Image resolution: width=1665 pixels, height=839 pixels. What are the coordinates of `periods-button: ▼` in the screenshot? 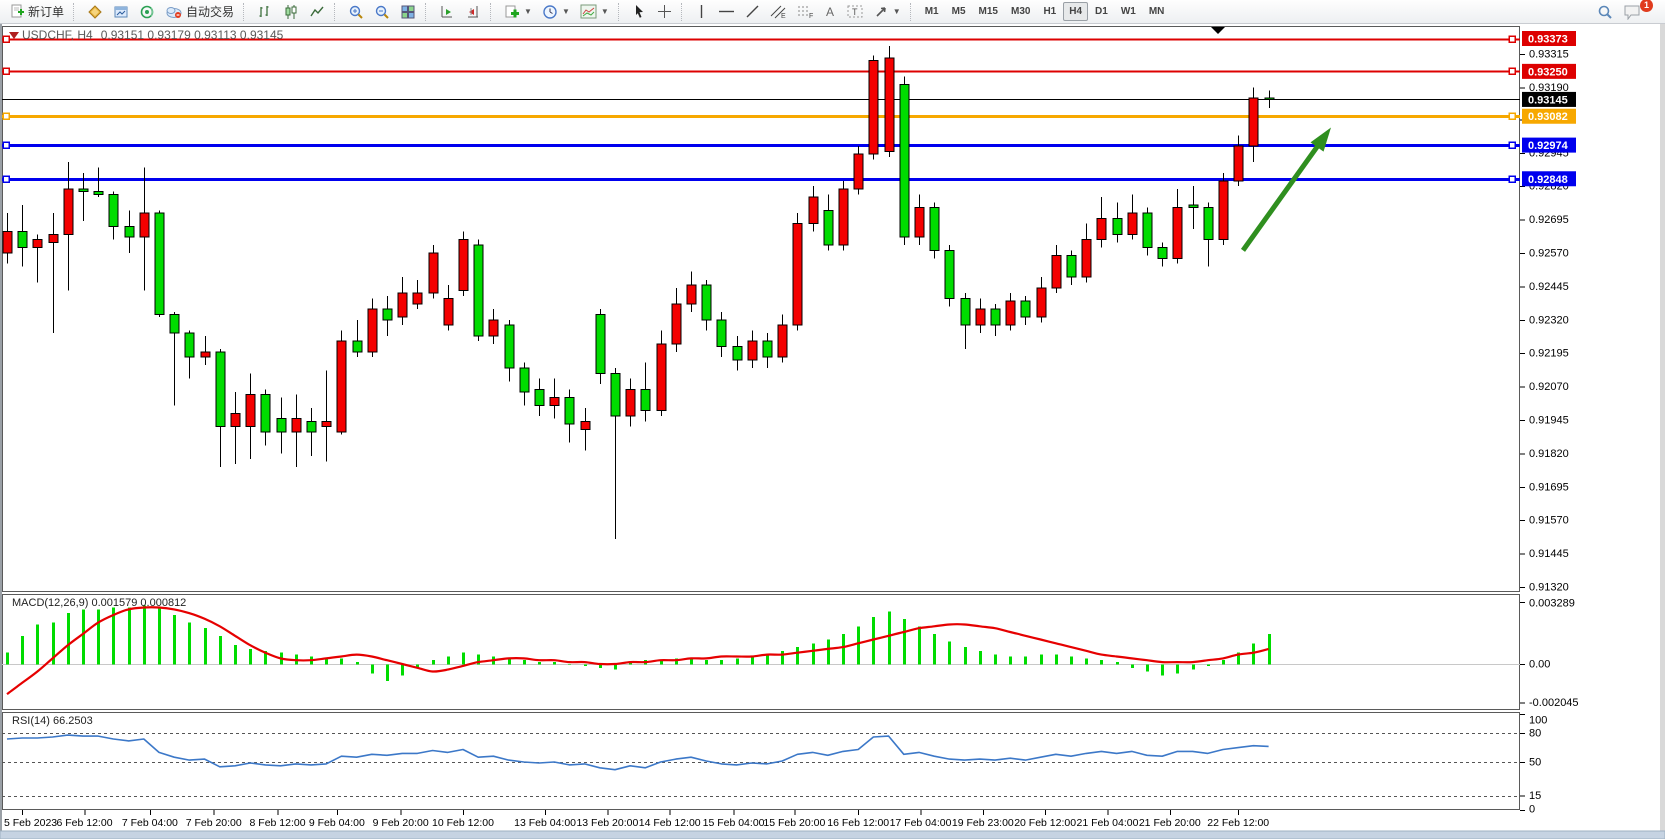 It's located at (556, 12).